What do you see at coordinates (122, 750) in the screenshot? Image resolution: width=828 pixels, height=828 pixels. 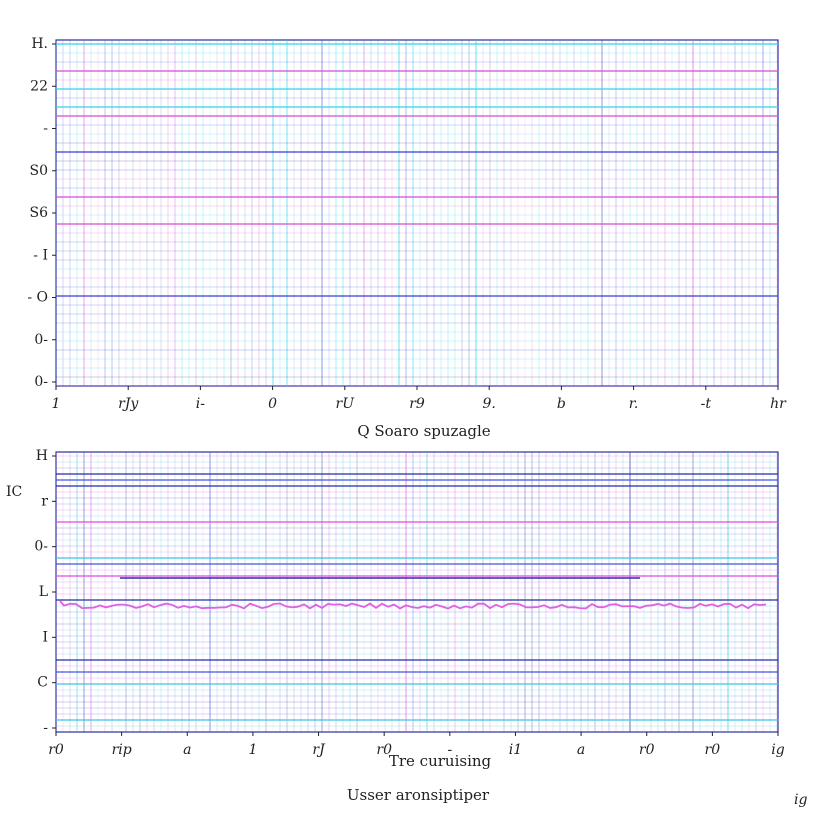 I see `x-tick-label: rip` at bounding box center [122, 750].